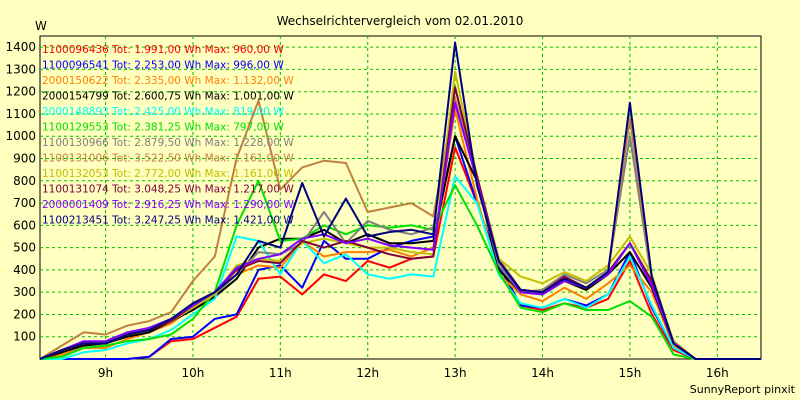 This screenshot has height=400, width=800. I want to click on x-tick-label: 14h, so click(542, 373).